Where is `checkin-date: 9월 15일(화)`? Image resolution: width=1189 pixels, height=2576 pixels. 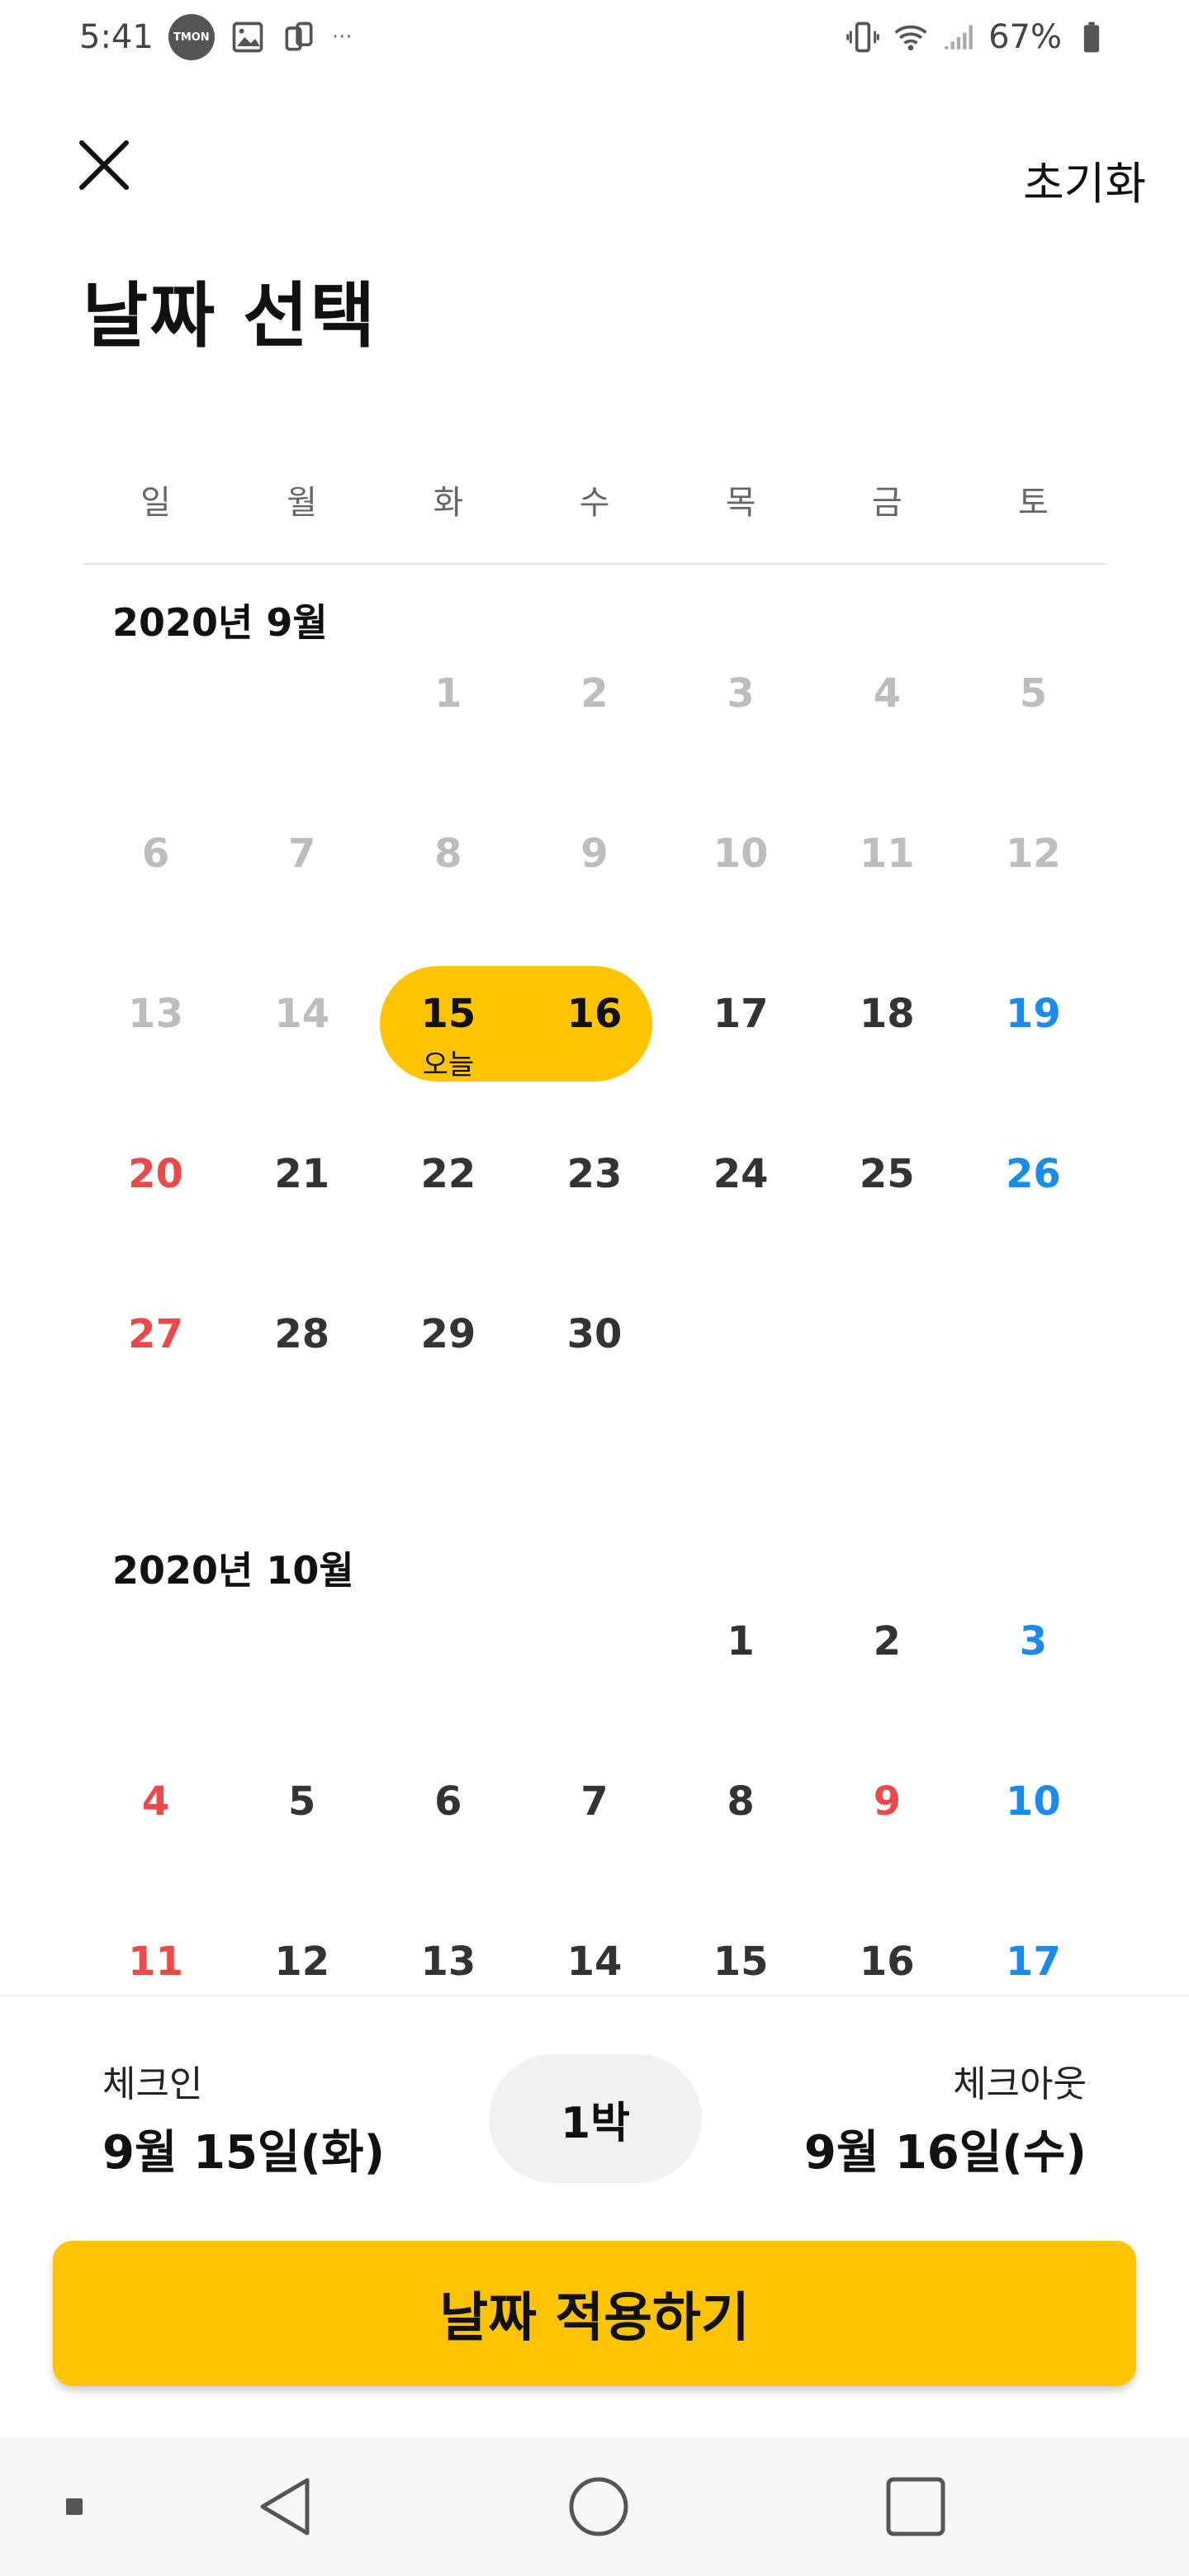
checkin-date: 9월 15일(화) is located at coordinates (244, 2153).